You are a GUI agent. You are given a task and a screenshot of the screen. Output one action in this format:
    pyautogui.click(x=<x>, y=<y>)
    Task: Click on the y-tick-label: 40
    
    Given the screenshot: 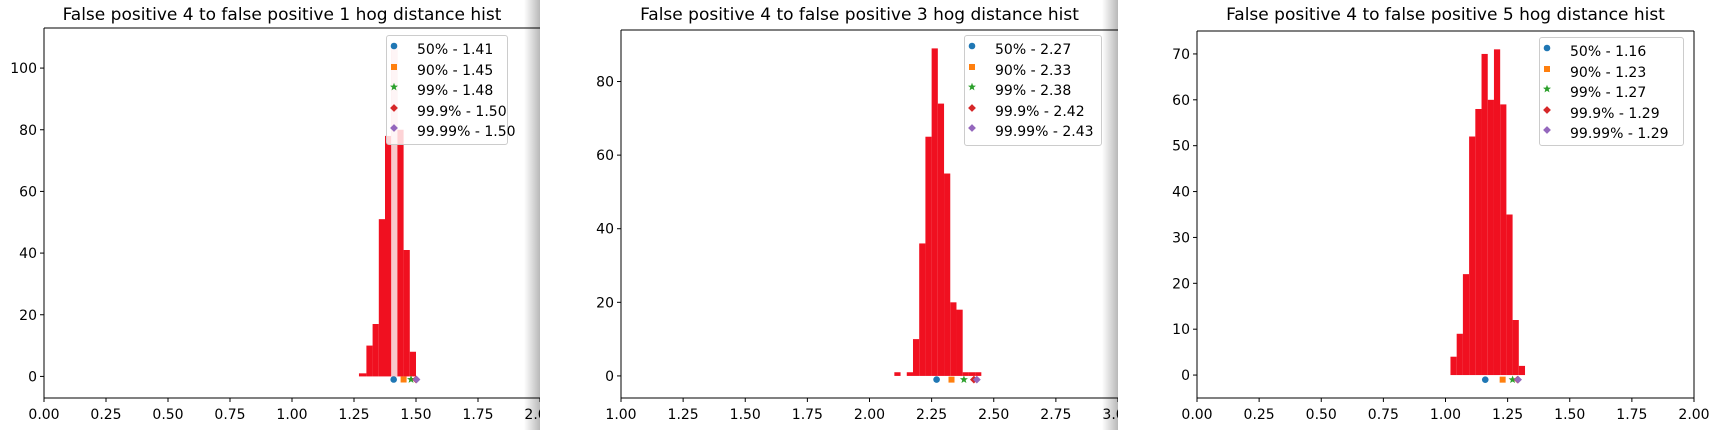 What is the action you would take?
    pyautogui.click(x=28, y=254)
    